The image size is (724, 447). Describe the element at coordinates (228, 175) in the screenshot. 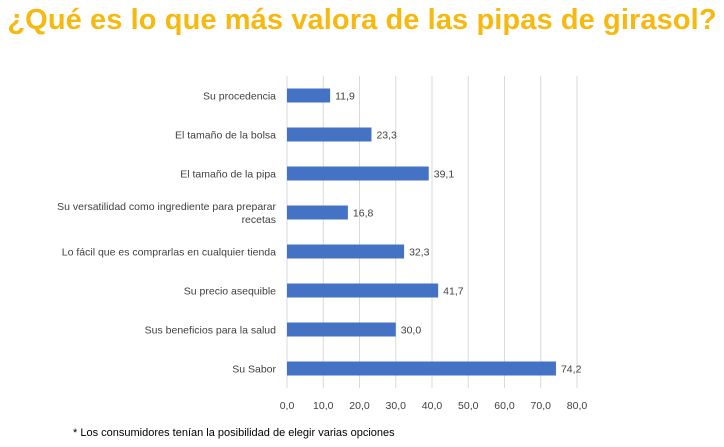

I see `category-label: El tamaño de la pipa` at that location.